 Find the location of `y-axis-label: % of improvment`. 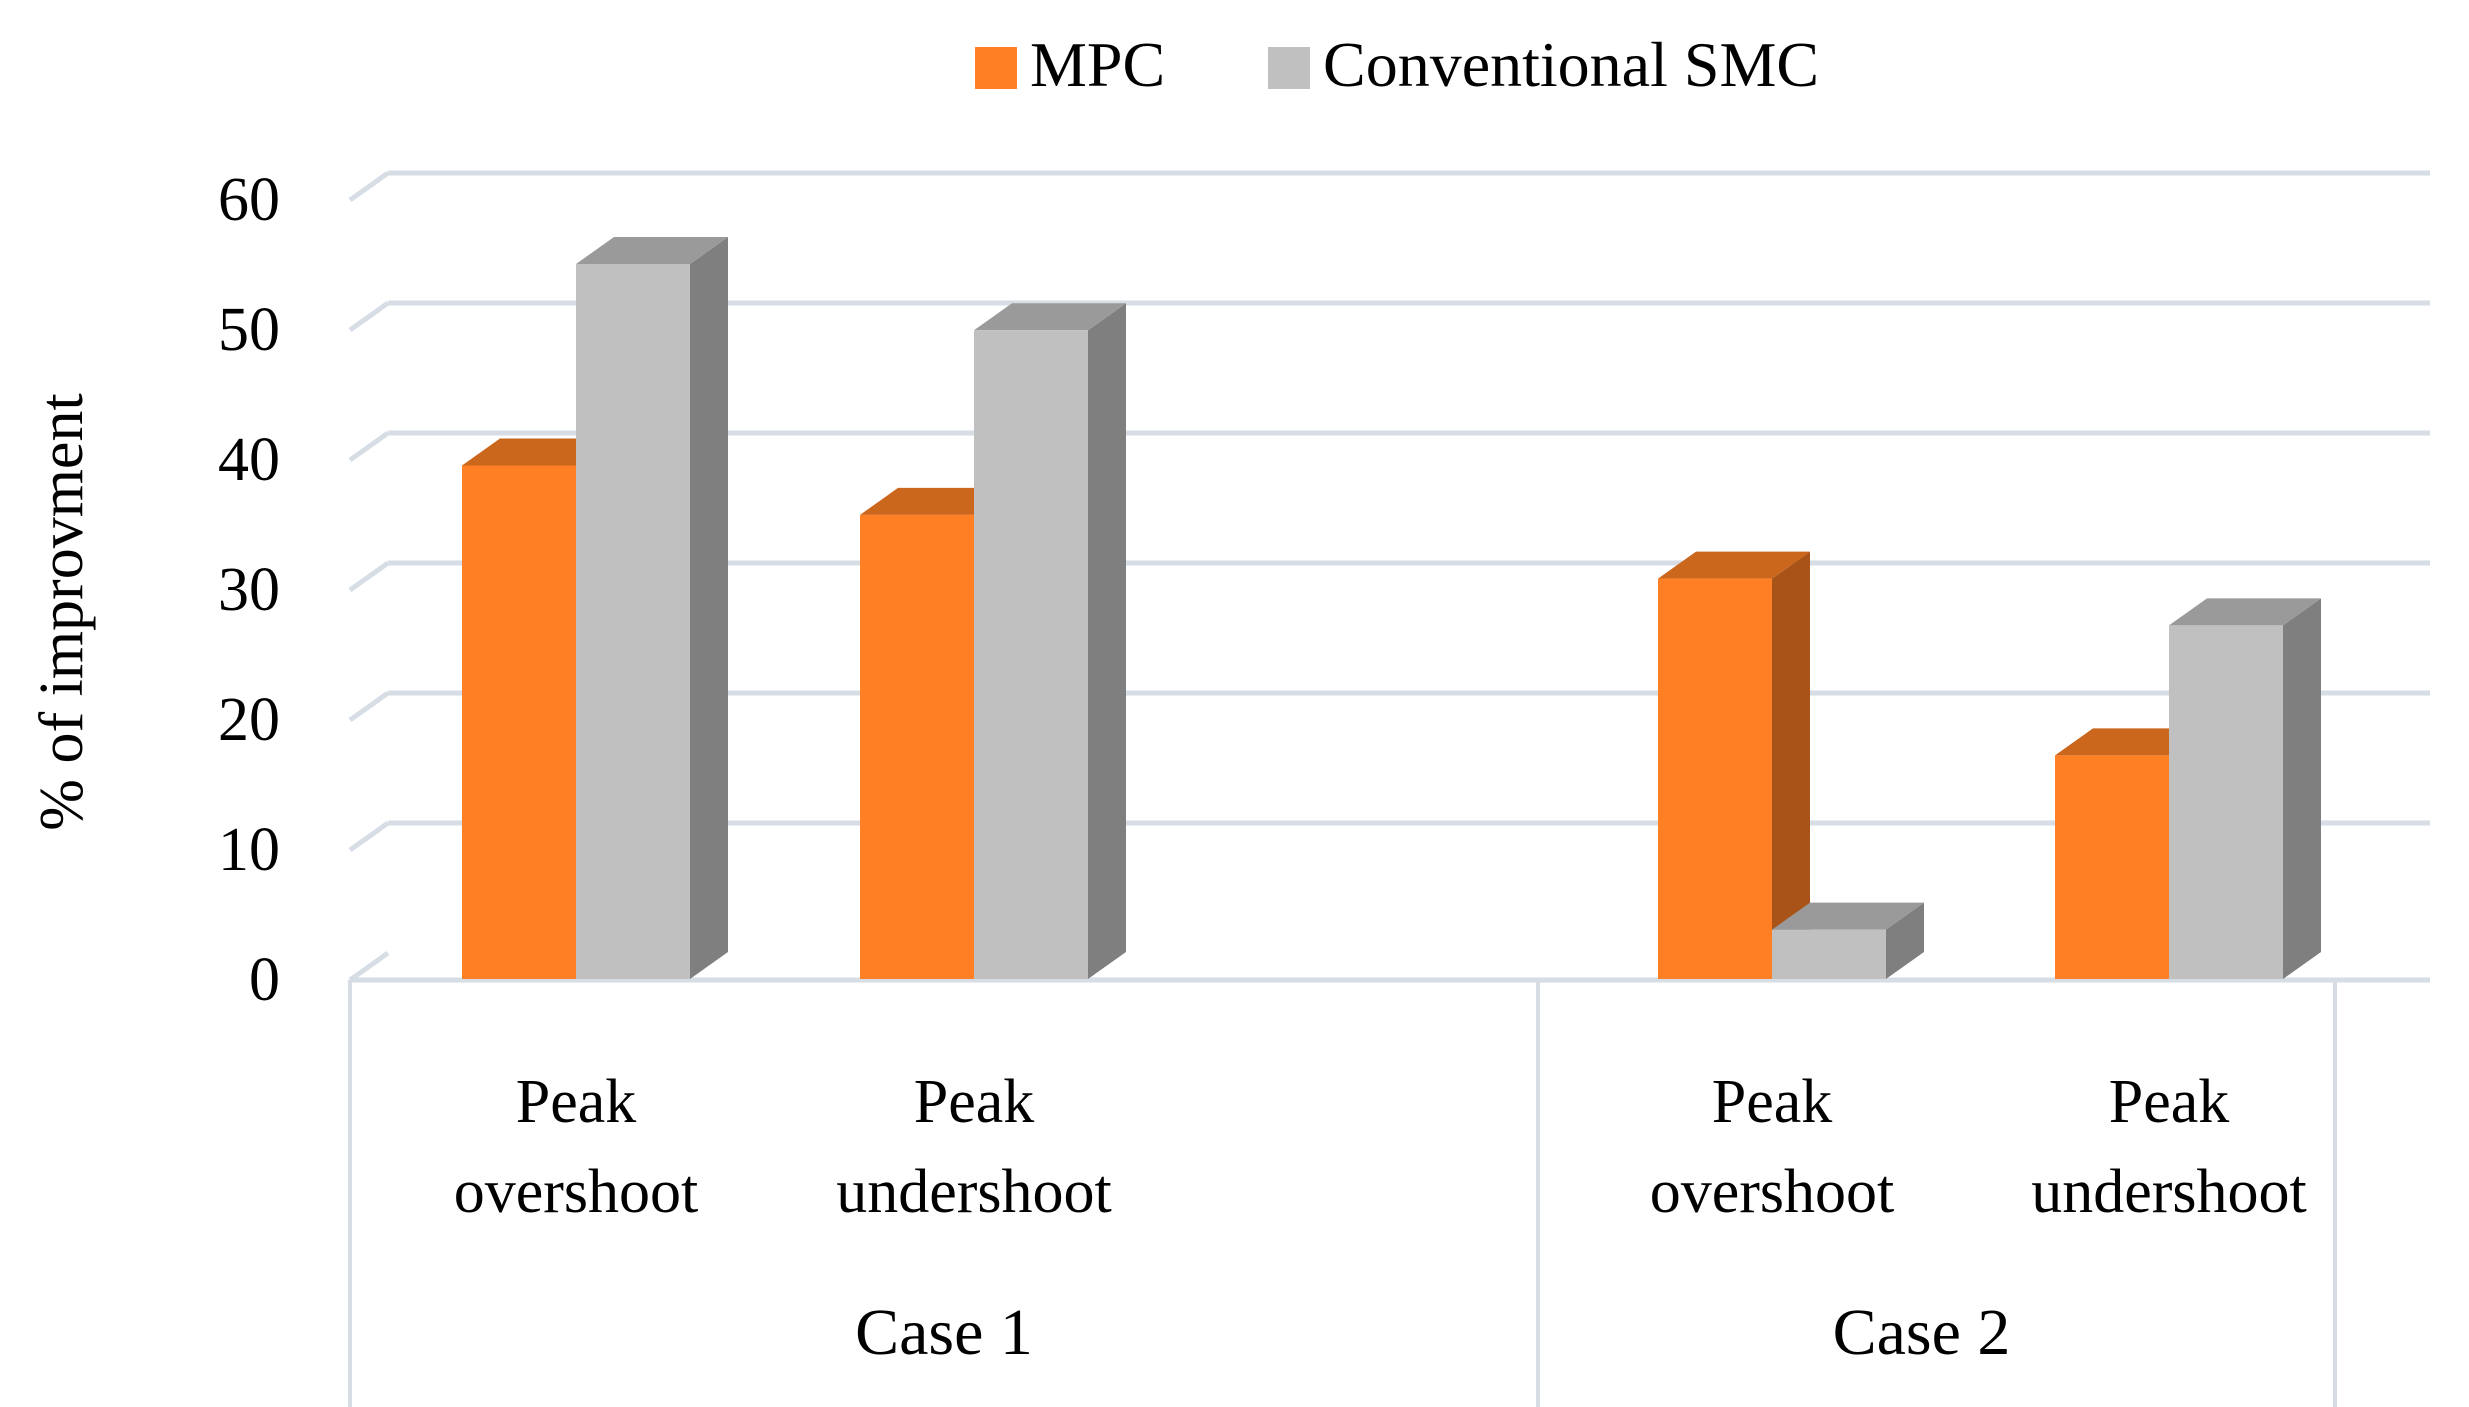

y-axis-label: % of improvment is located at coordinates (62, 611).